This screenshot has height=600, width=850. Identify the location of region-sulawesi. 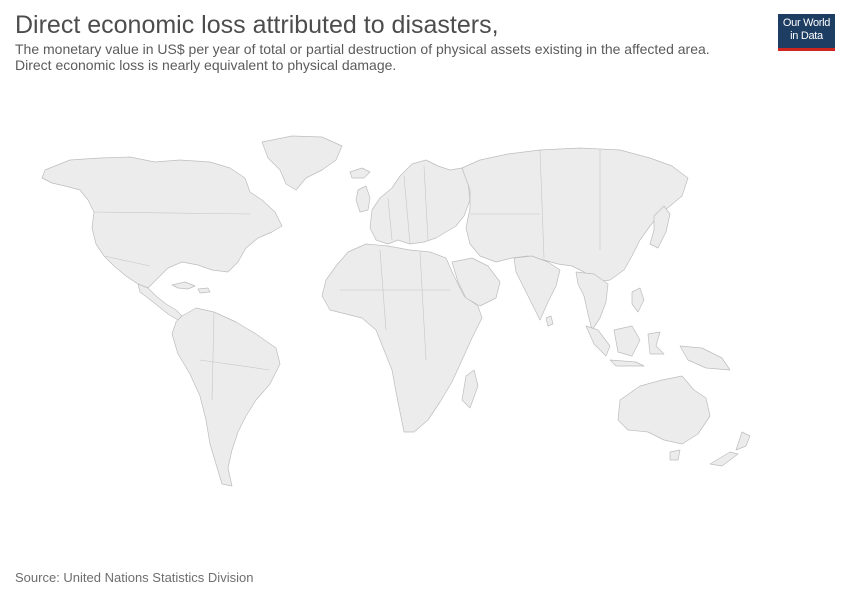
(656, 343).